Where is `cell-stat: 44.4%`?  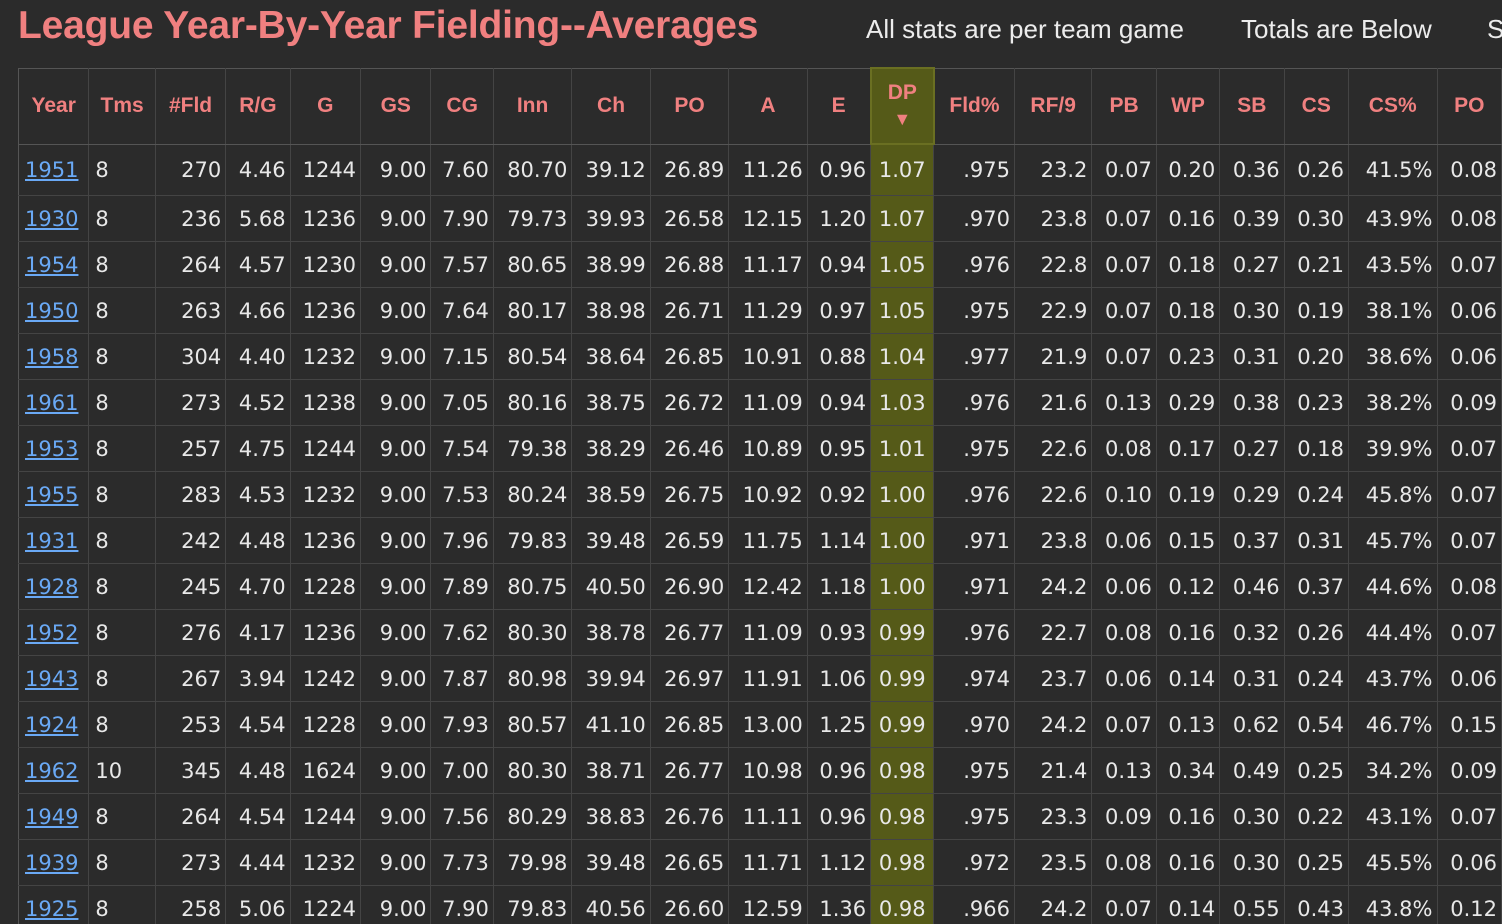
cell-stat: 44.4% is located at coordinates (1393, 632).